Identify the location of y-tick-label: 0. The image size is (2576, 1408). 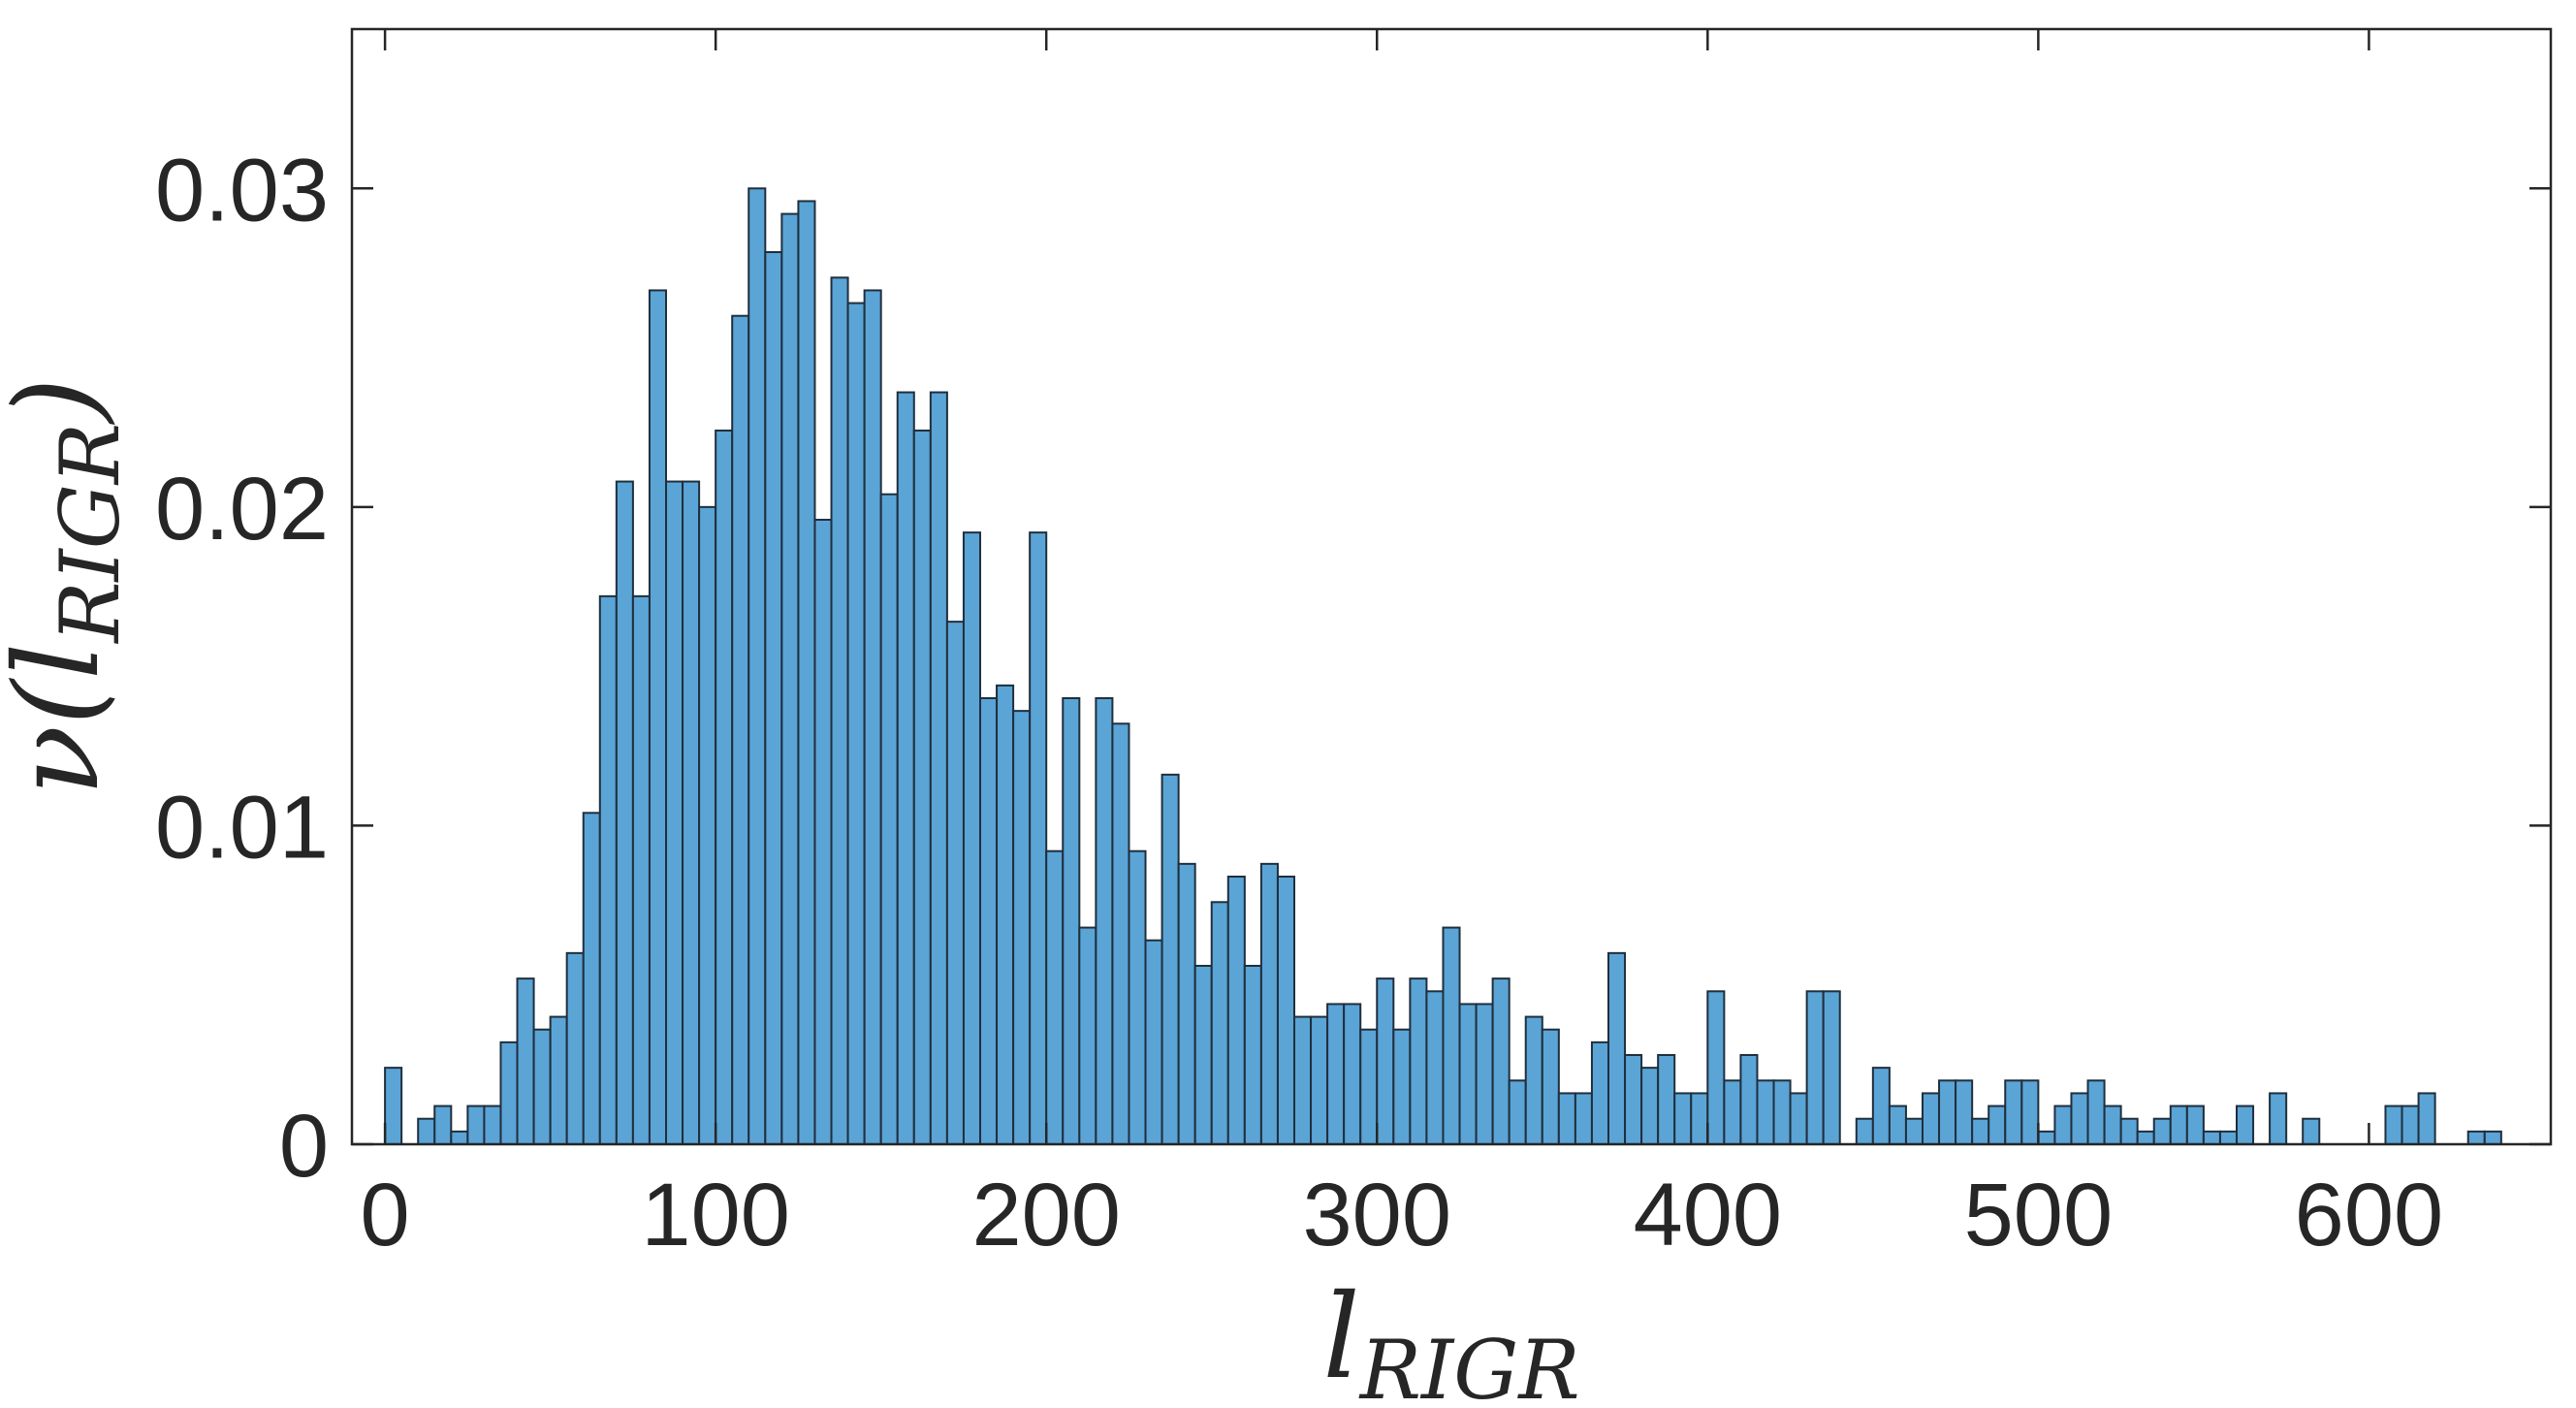
(304, 1146).